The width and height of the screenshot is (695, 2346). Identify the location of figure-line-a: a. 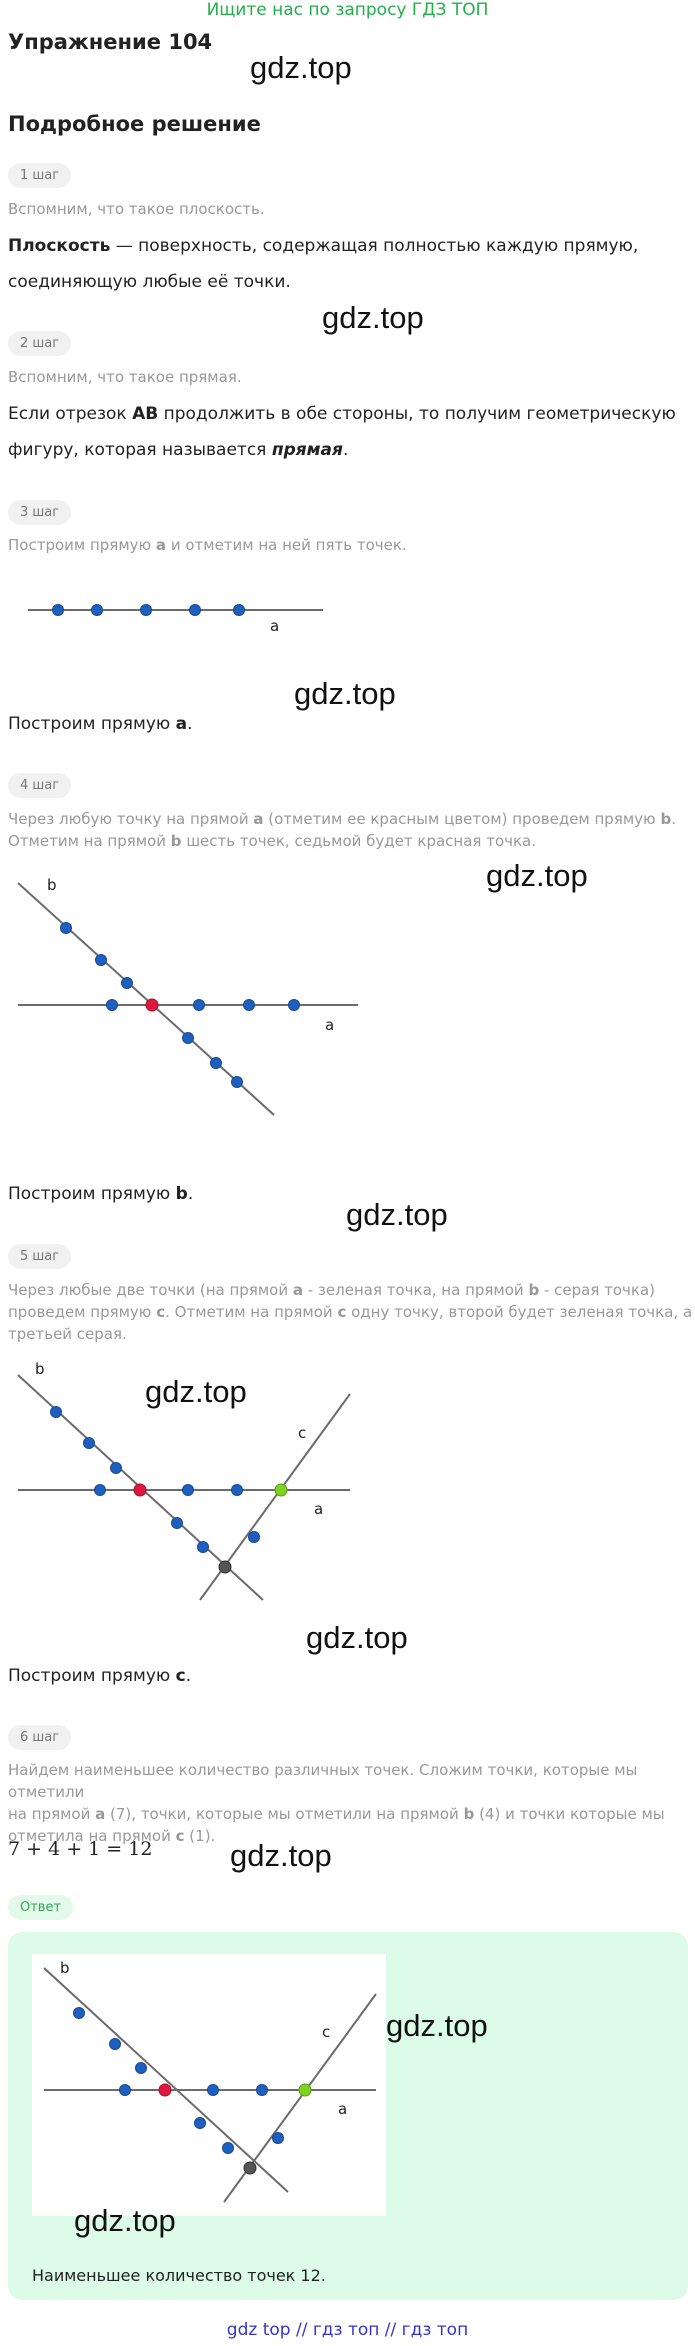
(175, 619).